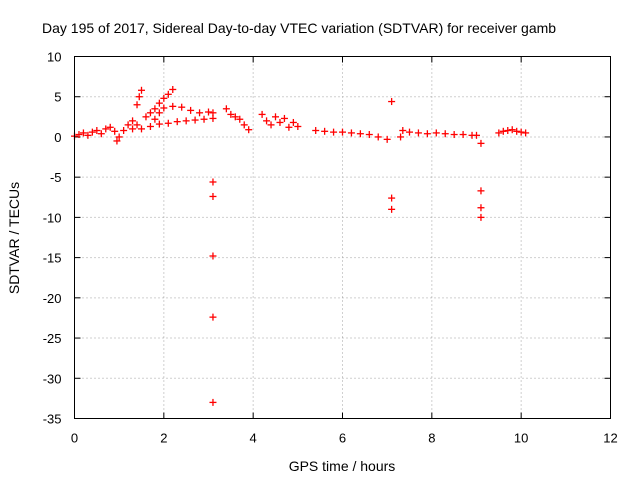 Image resolution: width=640 pixels, height=480 pixels. Describe the element at coordinates (163, 438) in the screenshot. I see `x-tick-label: 2` at that location.